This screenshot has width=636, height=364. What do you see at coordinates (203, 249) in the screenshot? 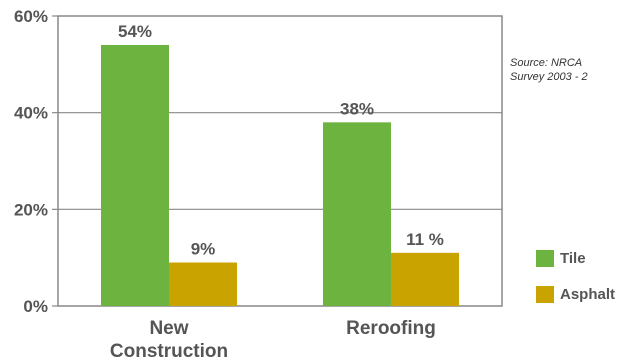
I see `data-label: 9%` at bounding box center [203, 249].